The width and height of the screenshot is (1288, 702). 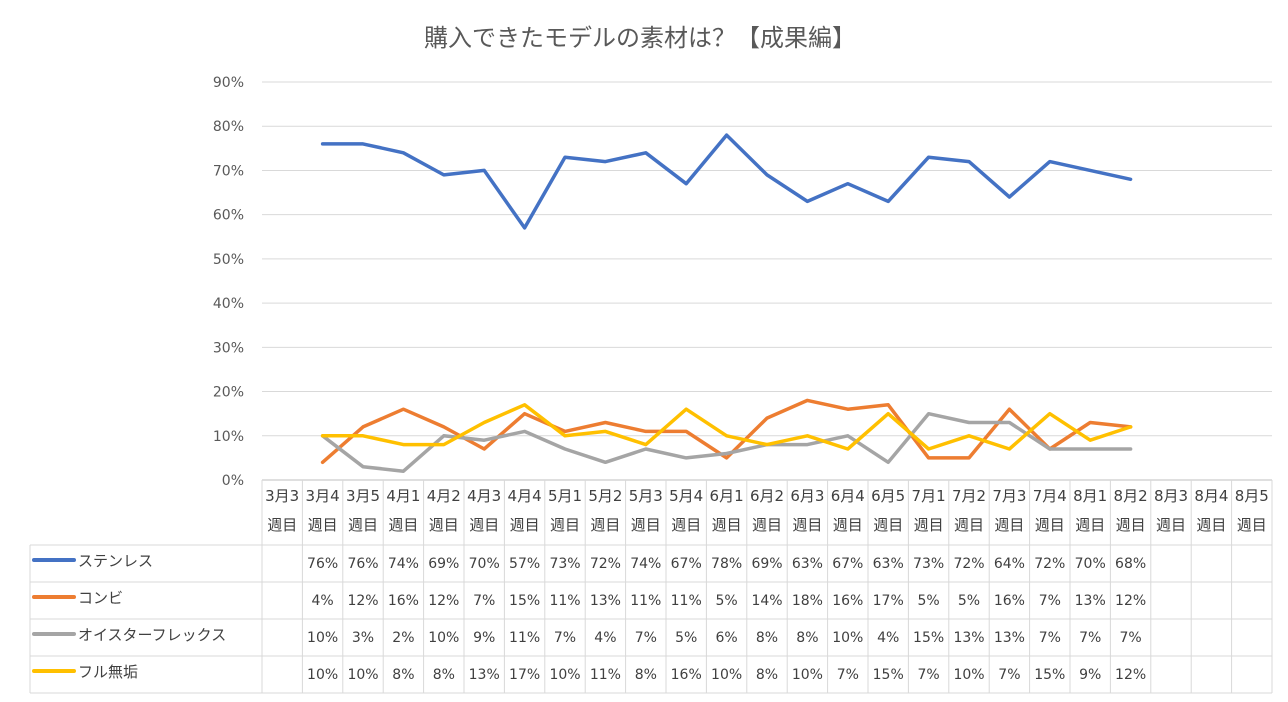 What do you see at coordinates (1090, 496) in the screenshot?
I see `category-label: 8月1` at bounding box center [1090, 496].